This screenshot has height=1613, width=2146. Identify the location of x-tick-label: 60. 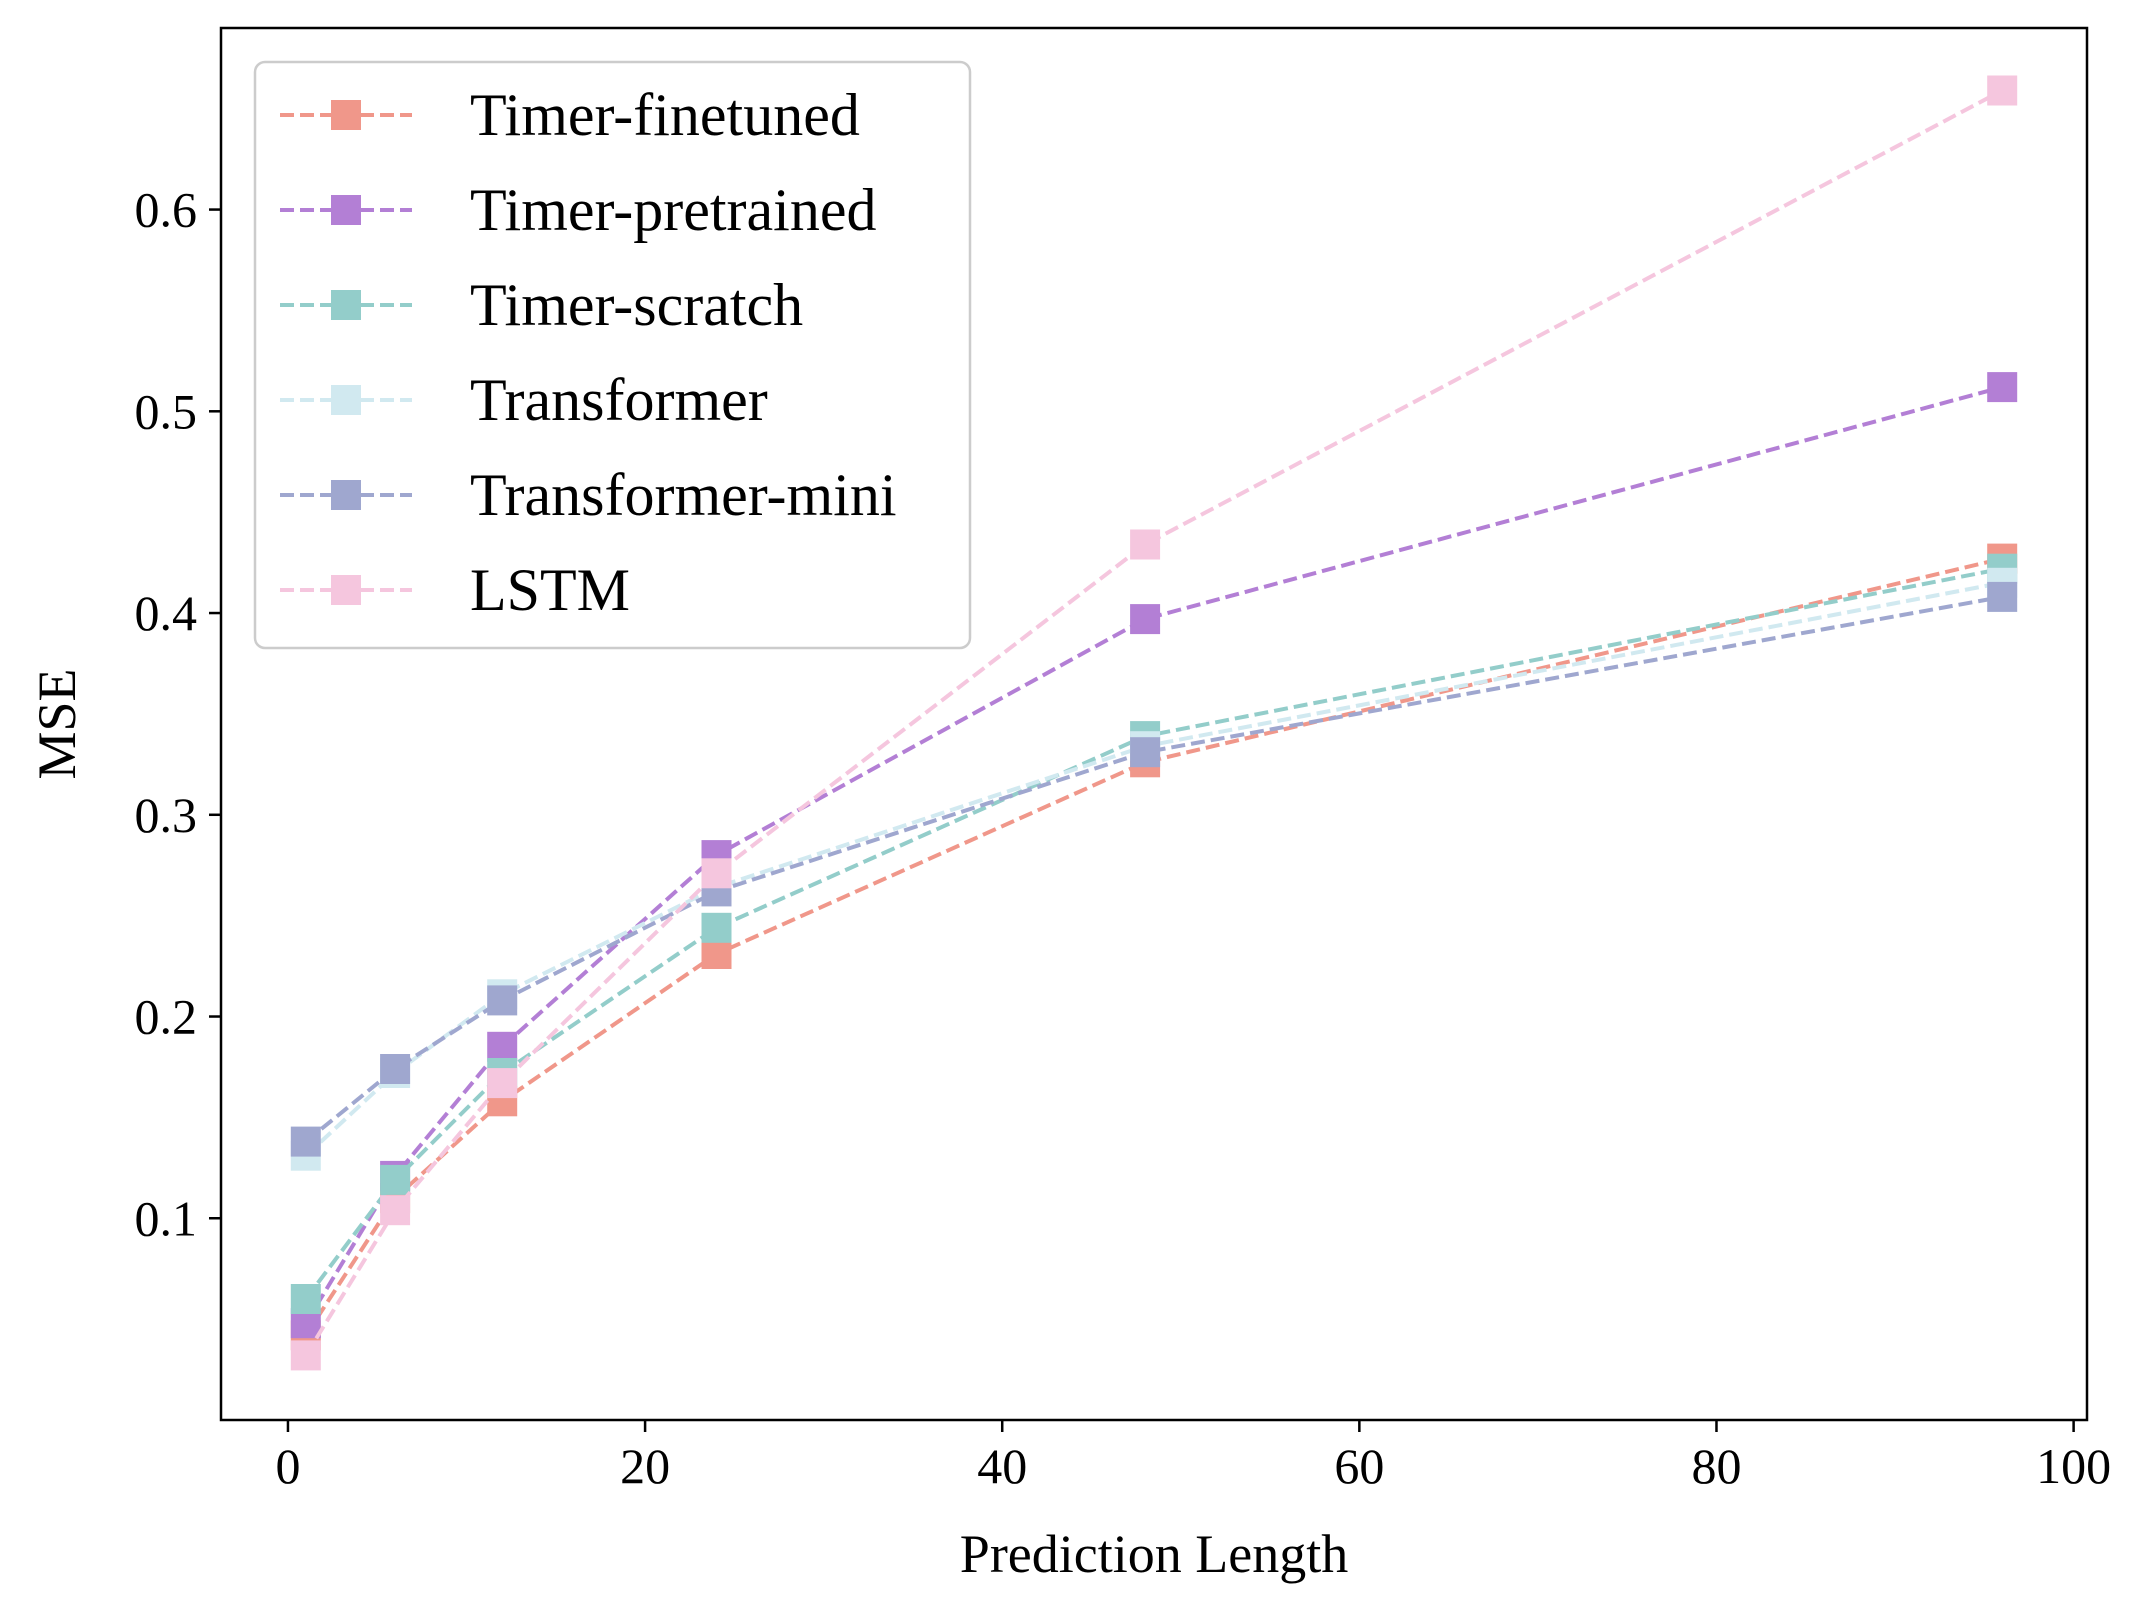
(1359, 1466).